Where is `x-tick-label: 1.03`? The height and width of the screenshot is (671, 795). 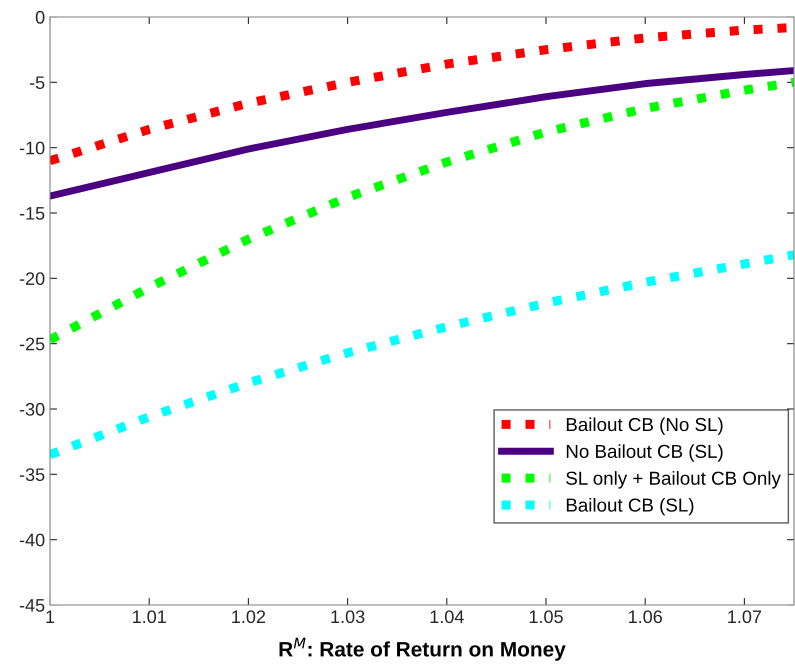 x-tick-label: 1.03 is located at coordinates (347, 617).